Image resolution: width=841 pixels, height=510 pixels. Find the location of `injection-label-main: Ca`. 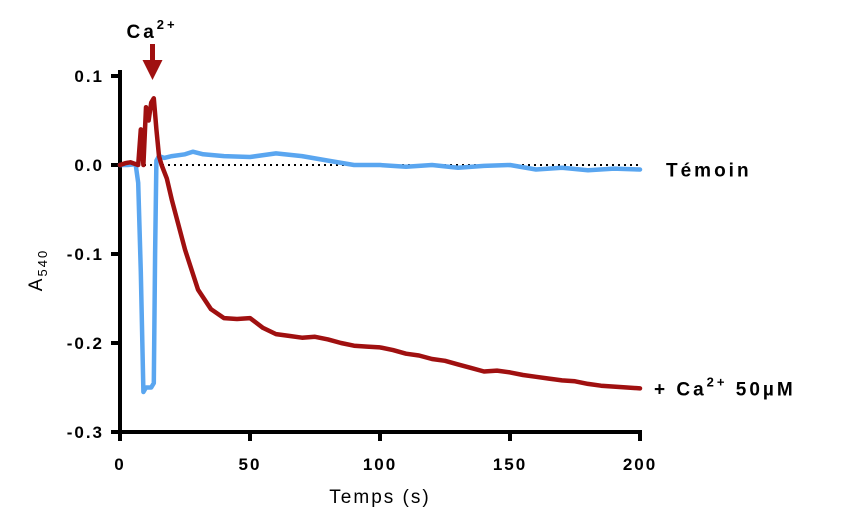

injection-label-main: Ca is located at coordinates (142, 32).